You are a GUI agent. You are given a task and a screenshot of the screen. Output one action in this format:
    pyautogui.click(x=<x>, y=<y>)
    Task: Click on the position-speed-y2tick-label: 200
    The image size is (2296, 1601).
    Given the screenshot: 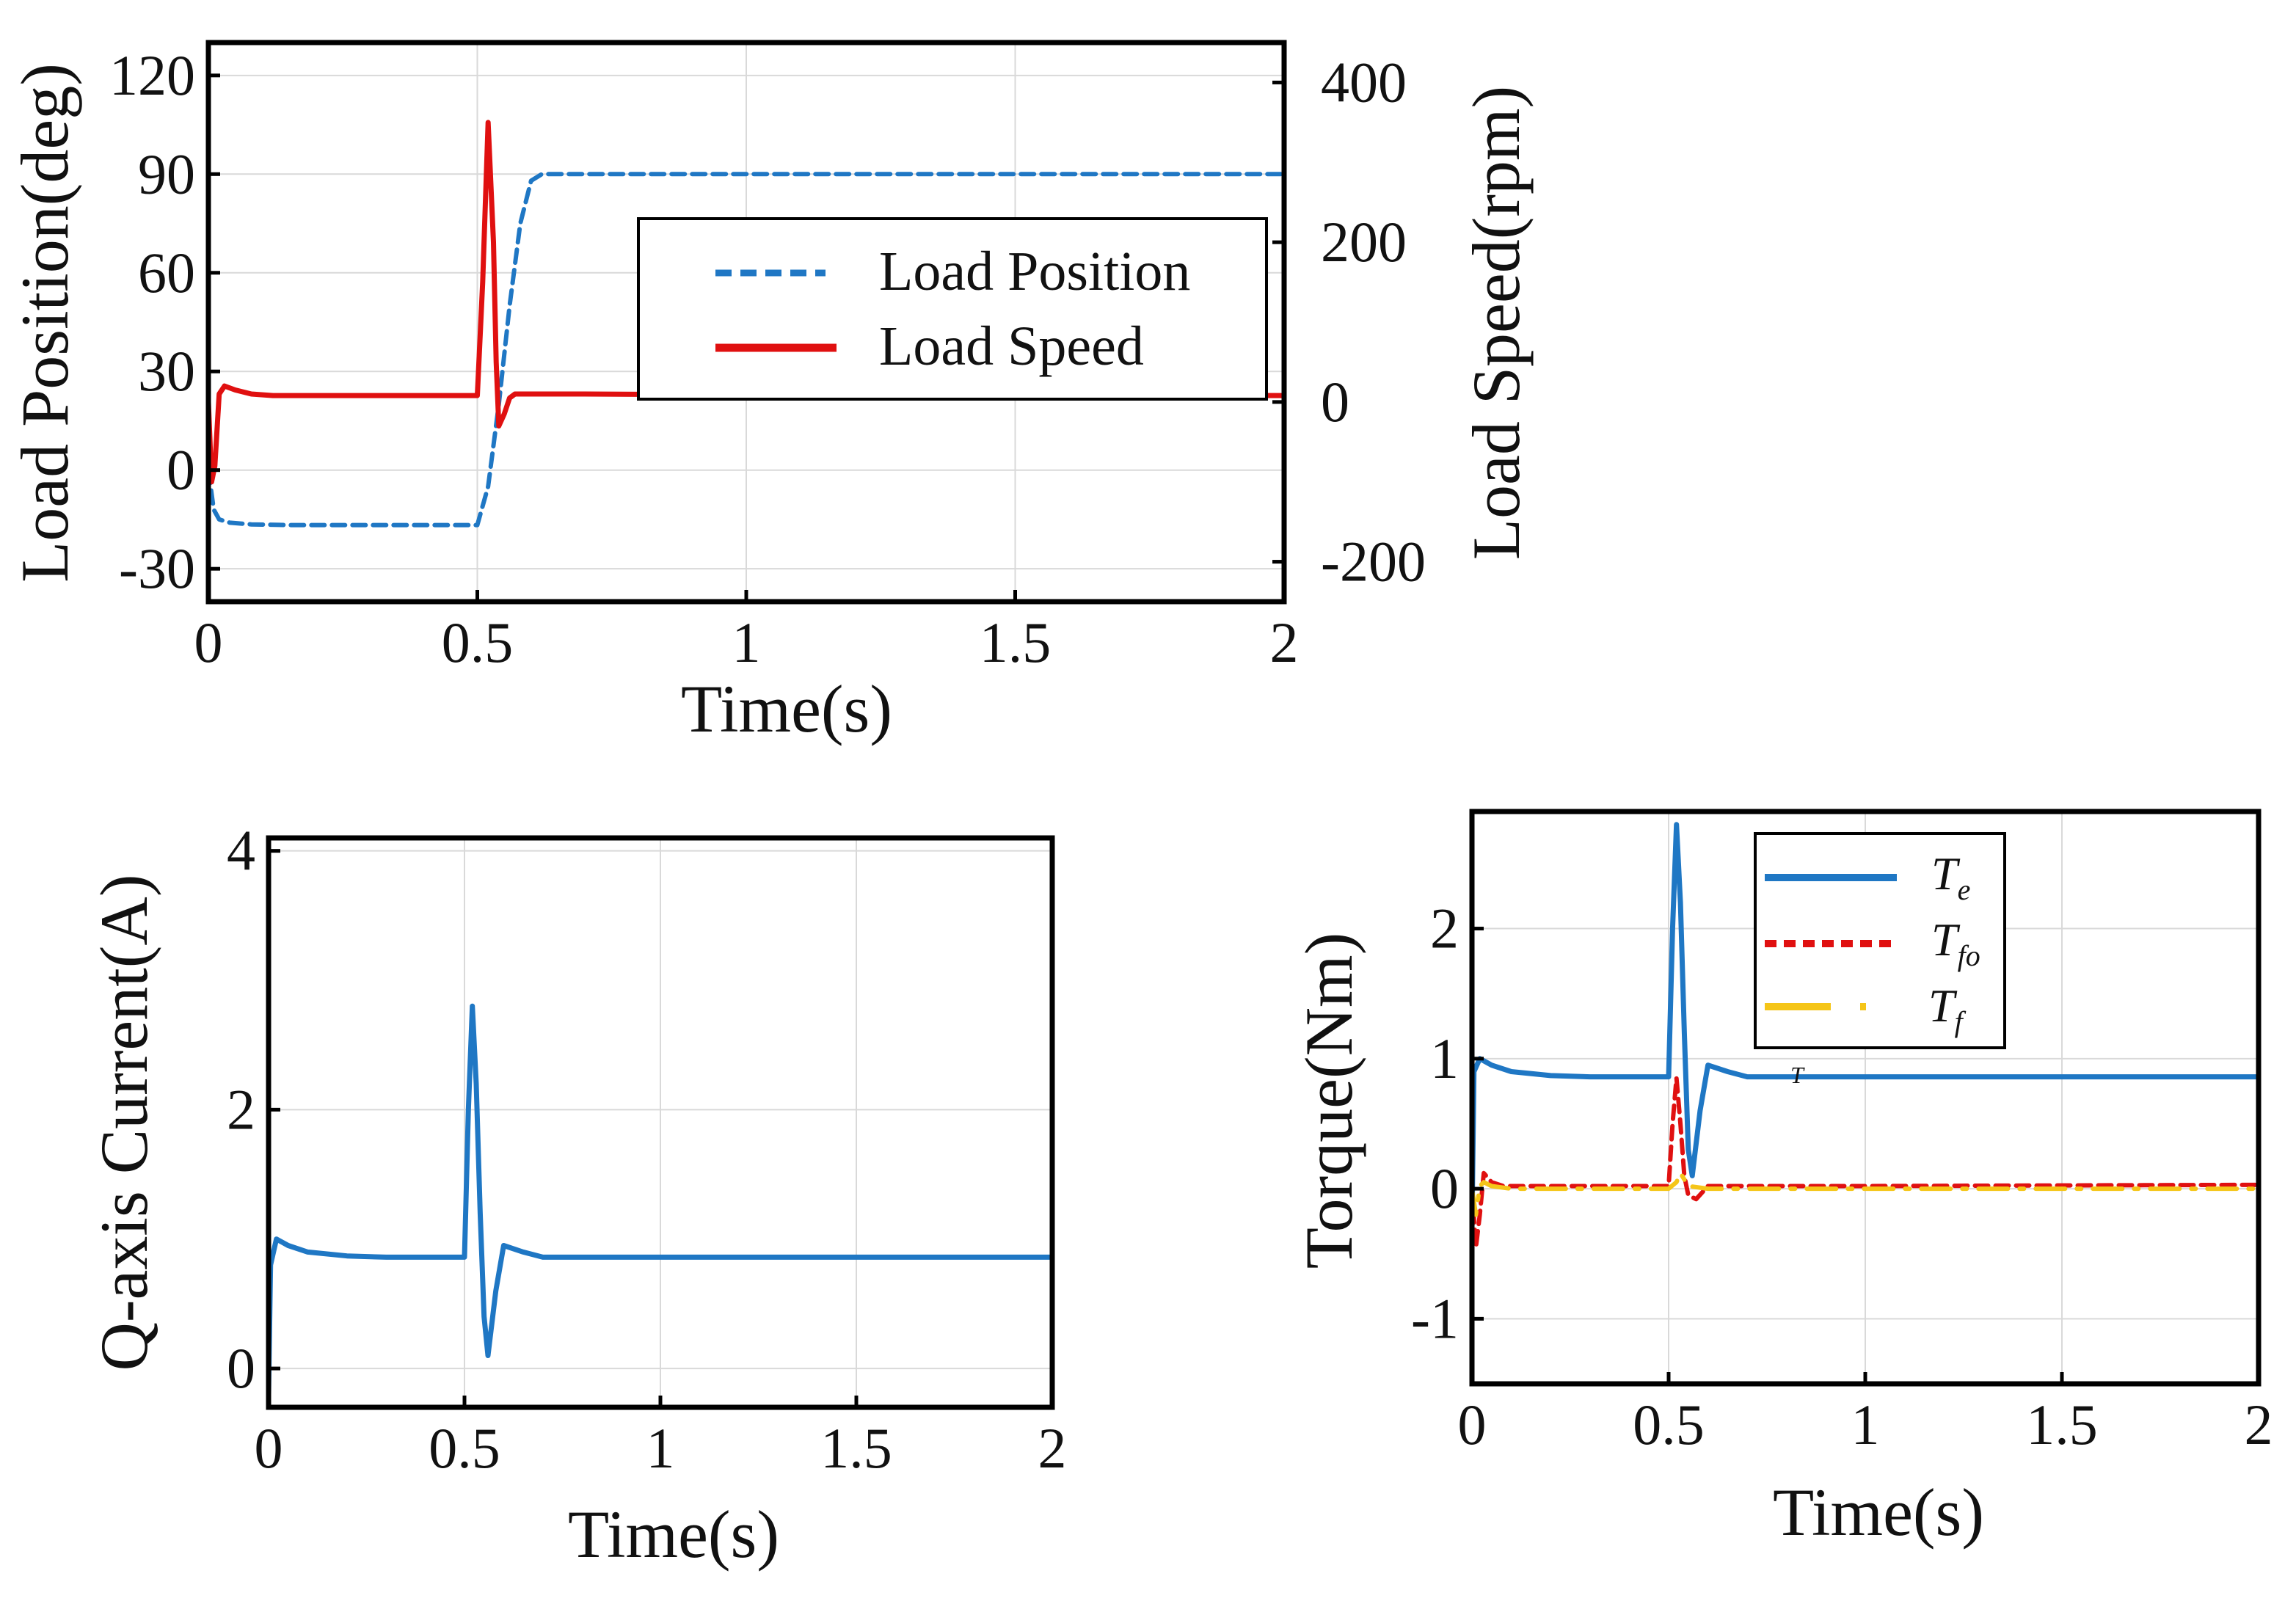 What is the action you would take?
    pyautogui.click(x=1364, y=242)
    